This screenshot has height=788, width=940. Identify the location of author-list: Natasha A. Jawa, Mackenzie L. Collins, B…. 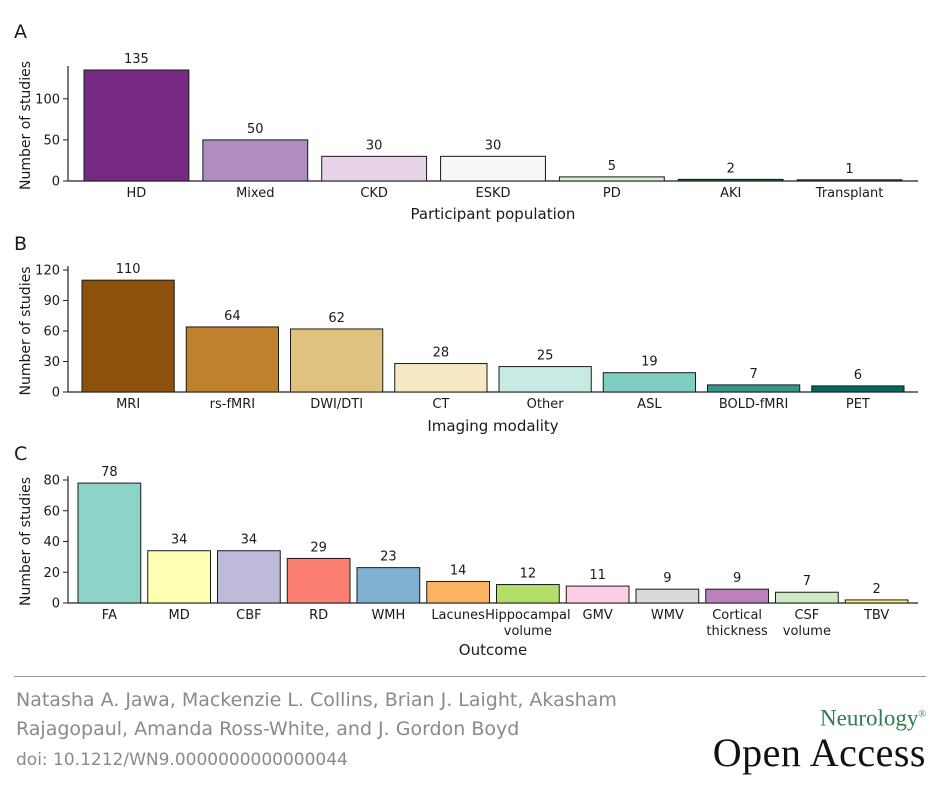
(316, 714).